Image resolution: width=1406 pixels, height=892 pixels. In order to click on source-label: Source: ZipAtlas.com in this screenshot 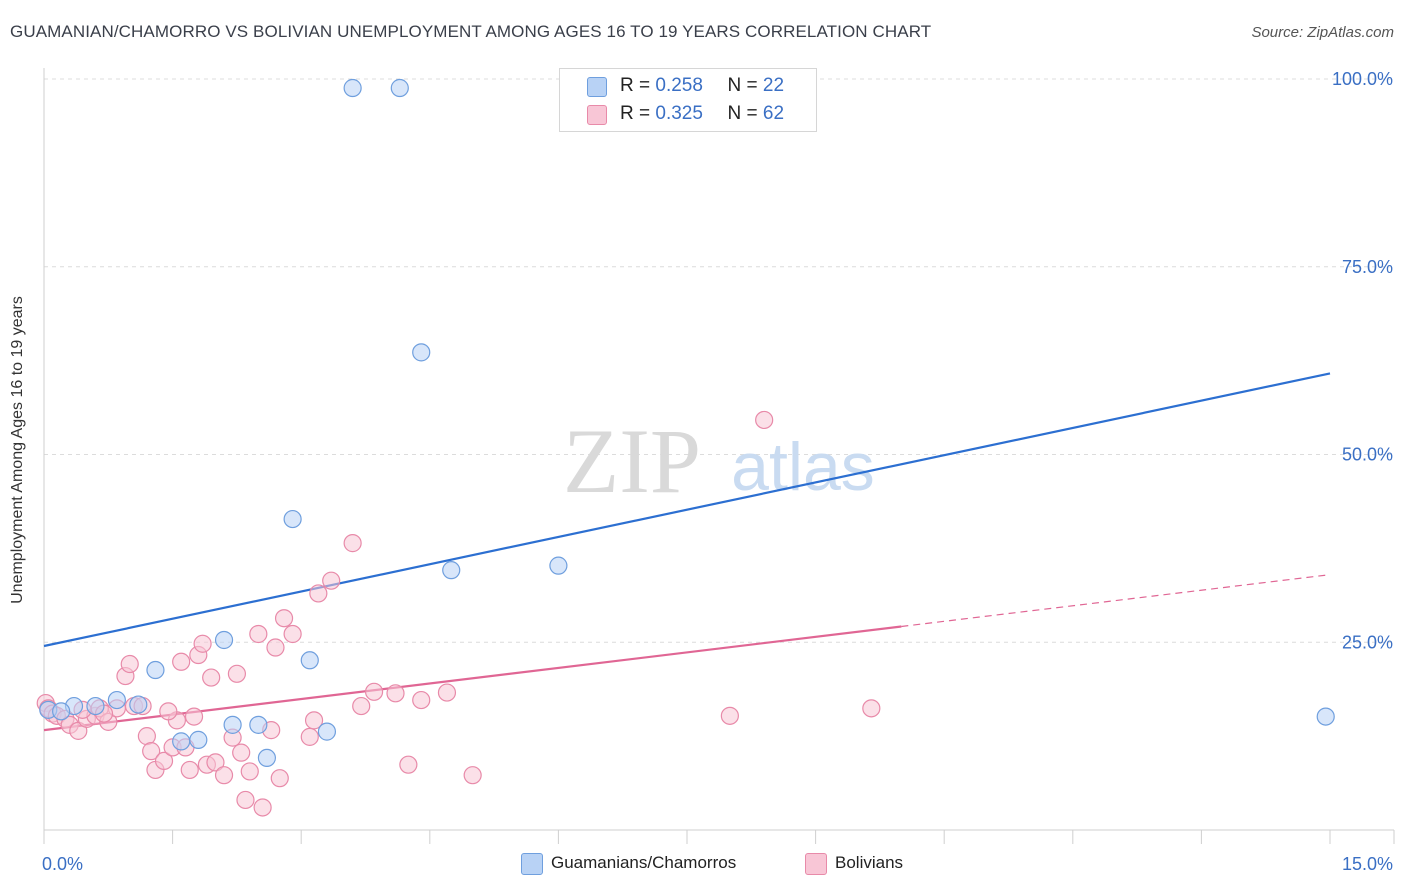, I will do `click(1322, 32)`.